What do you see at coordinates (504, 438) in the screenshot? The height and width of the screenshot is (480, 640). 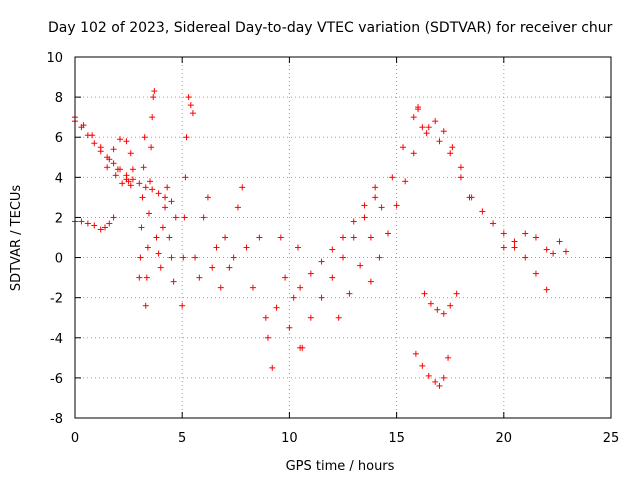 I see `x-tick-label: 20` at bounding box center [504, 438].